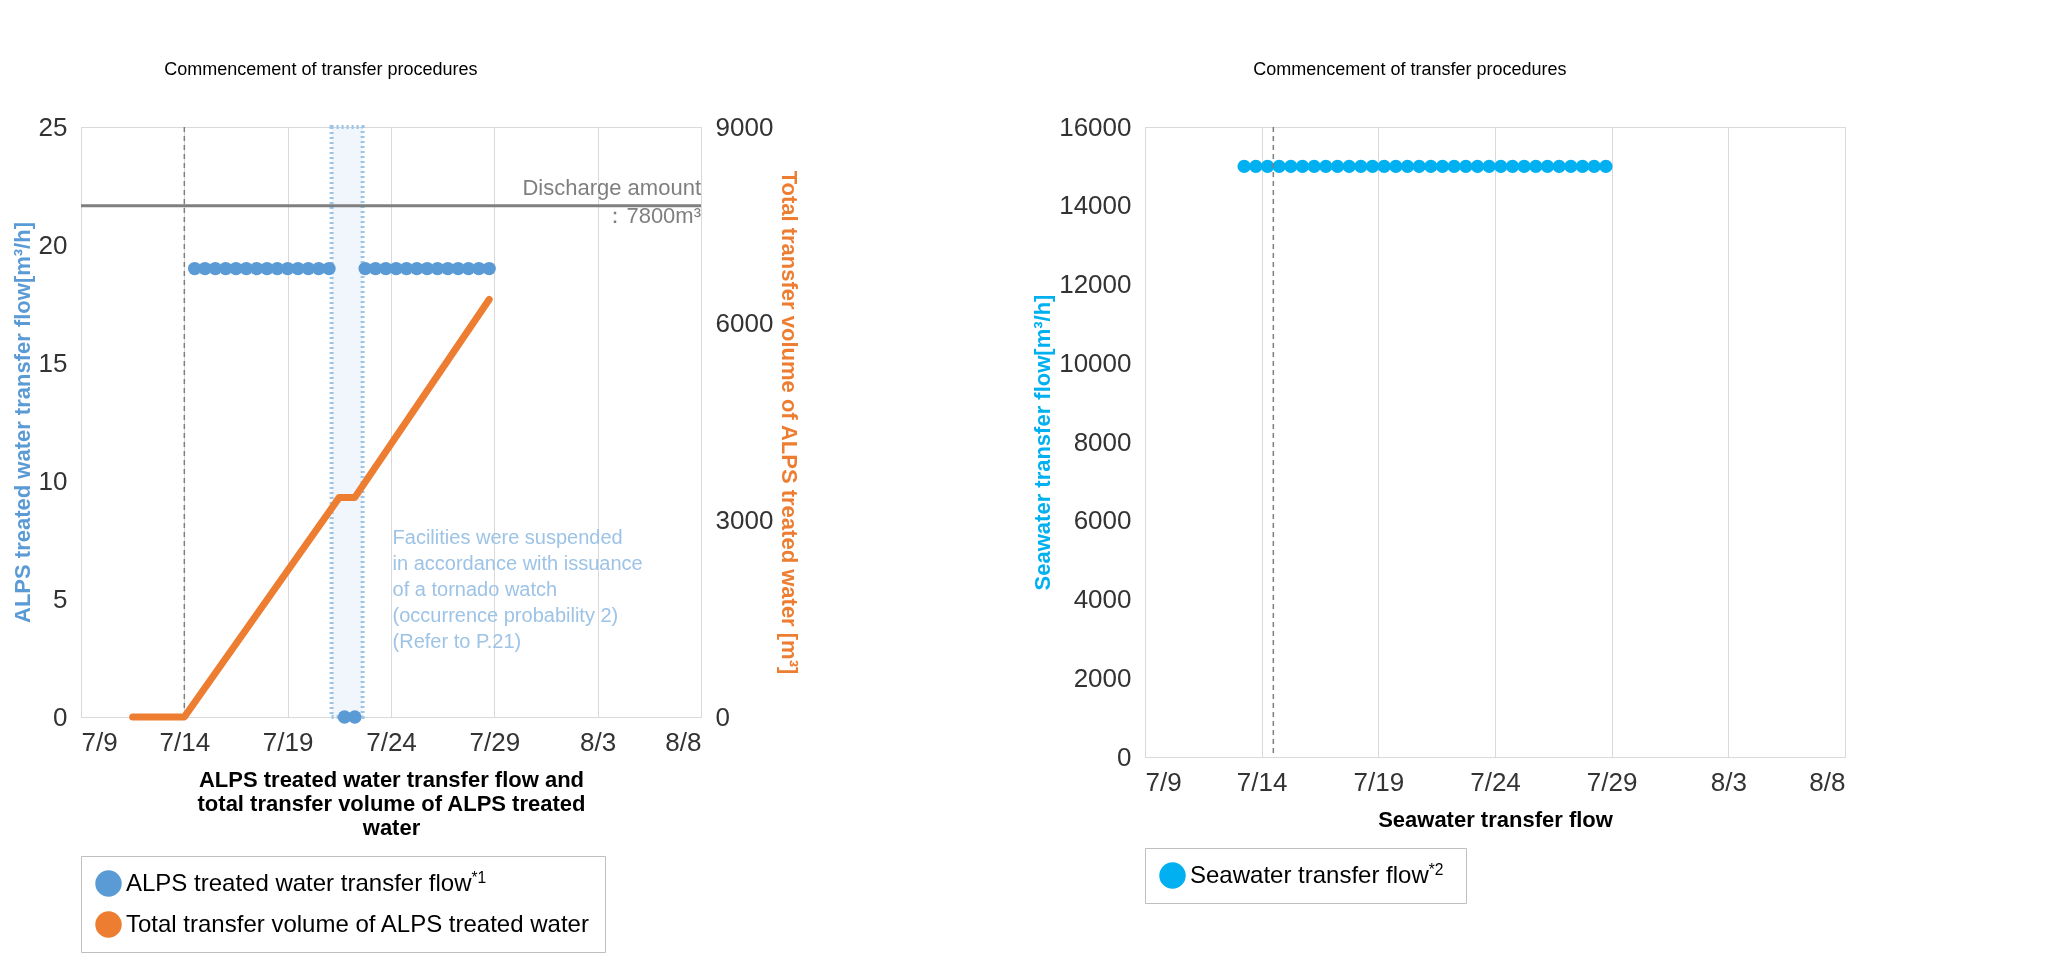 Image resolution: width=2065 pixels, height=972 pixels. Describe the element at coordinates (1095, 126) in the screenshot. I see `y-tick-label: 16000` at that location.